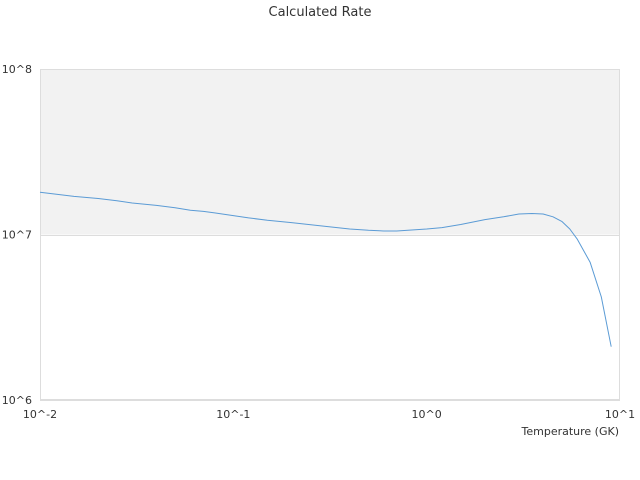  I want to click on chart-title: Calculated Rate, so click(320, 12).